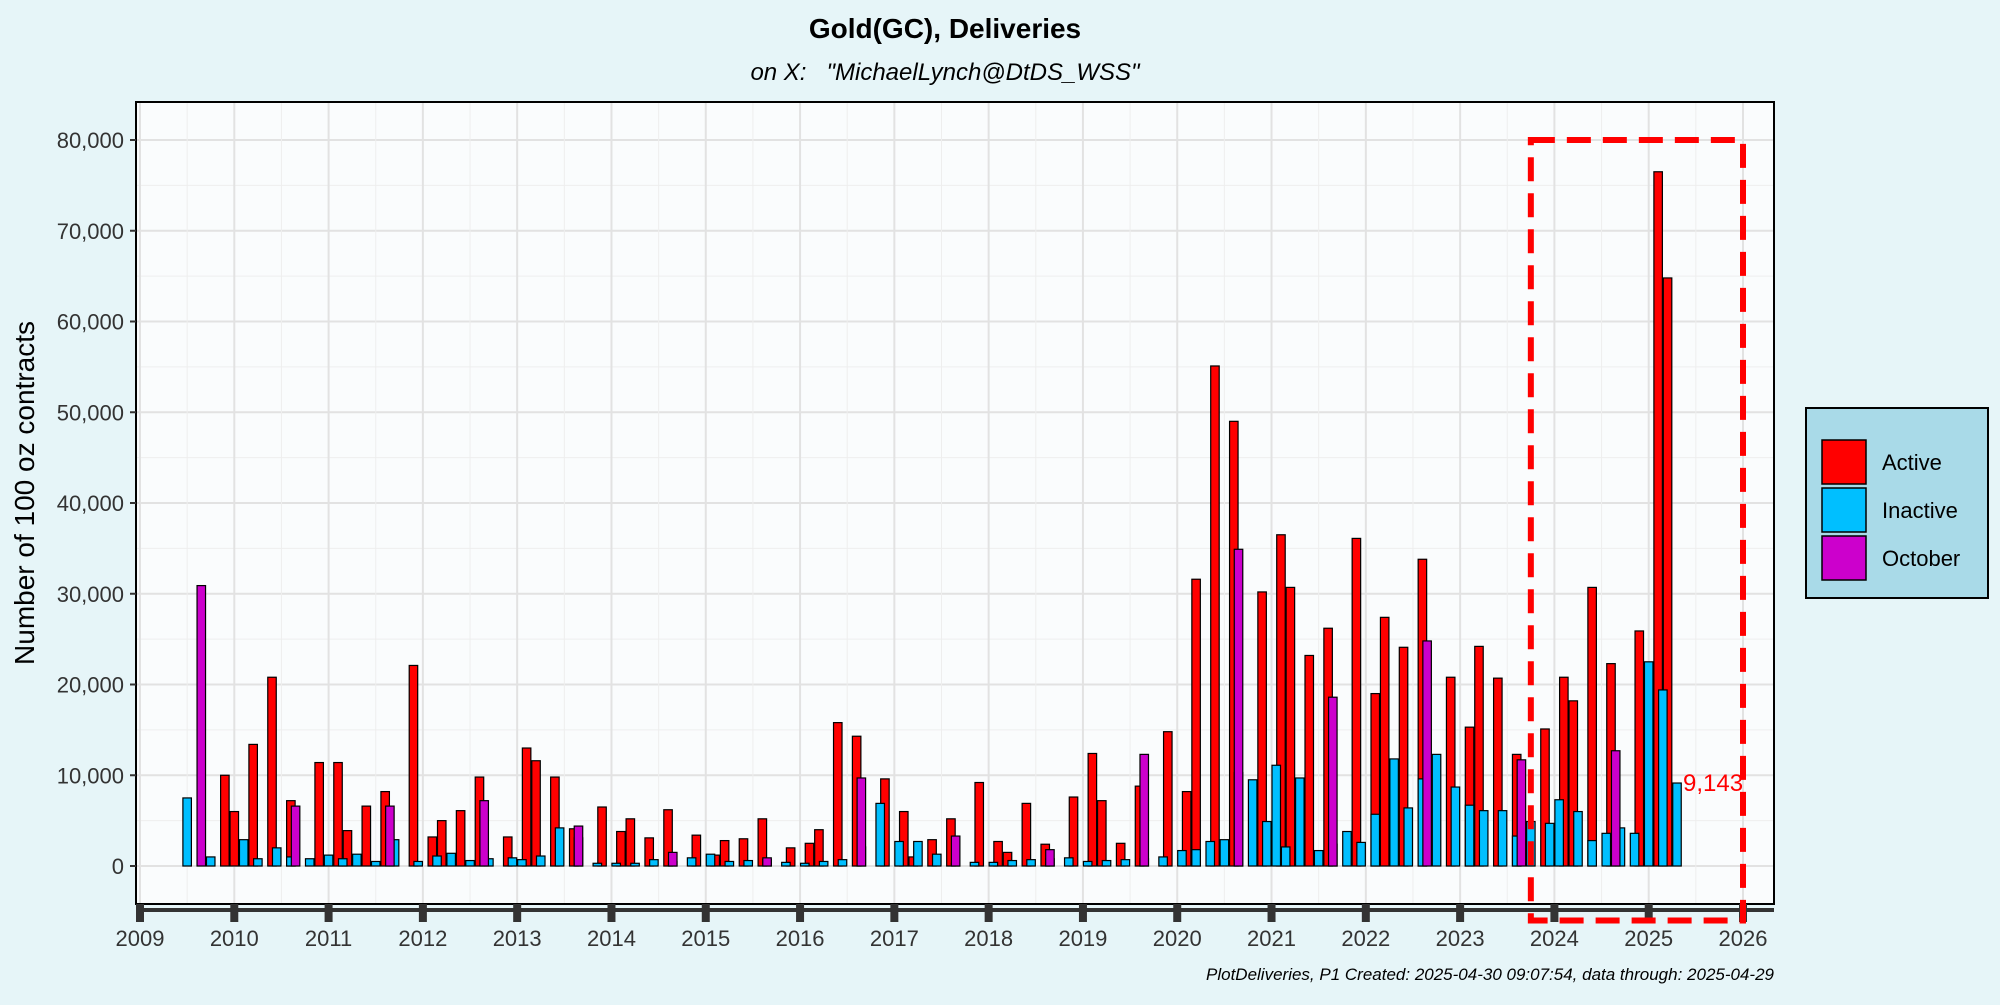 The width and height of the screenshot is (2000, 1005). I want to click on x-tick-label: 2024, so click(1554, 938).